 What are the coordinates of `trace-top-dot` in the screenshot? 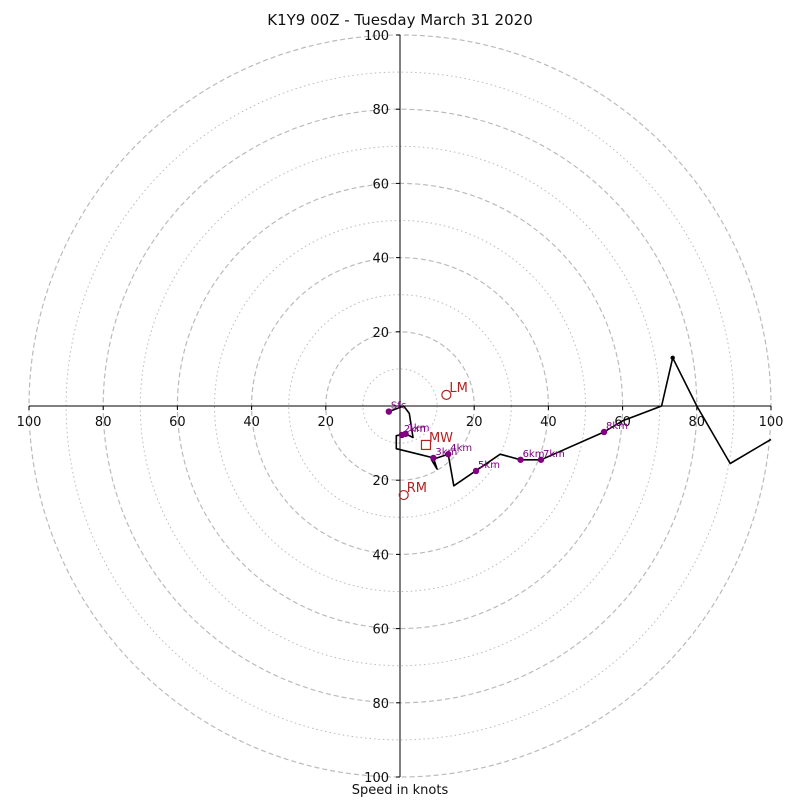 It's located at (672, 357).